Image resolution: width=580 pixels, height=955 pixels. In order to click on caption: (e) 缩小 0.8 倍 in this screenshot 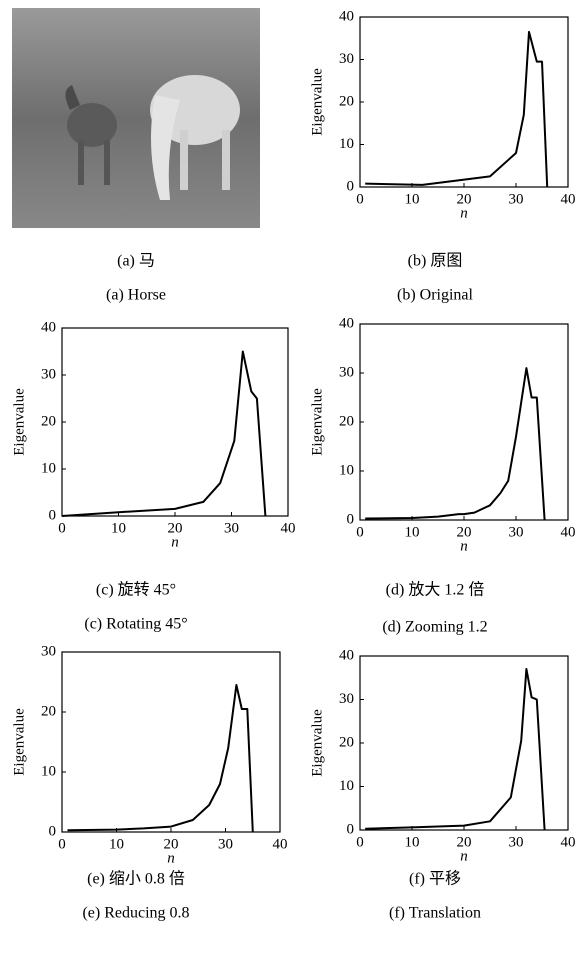, I will do `click(136, 879)`.